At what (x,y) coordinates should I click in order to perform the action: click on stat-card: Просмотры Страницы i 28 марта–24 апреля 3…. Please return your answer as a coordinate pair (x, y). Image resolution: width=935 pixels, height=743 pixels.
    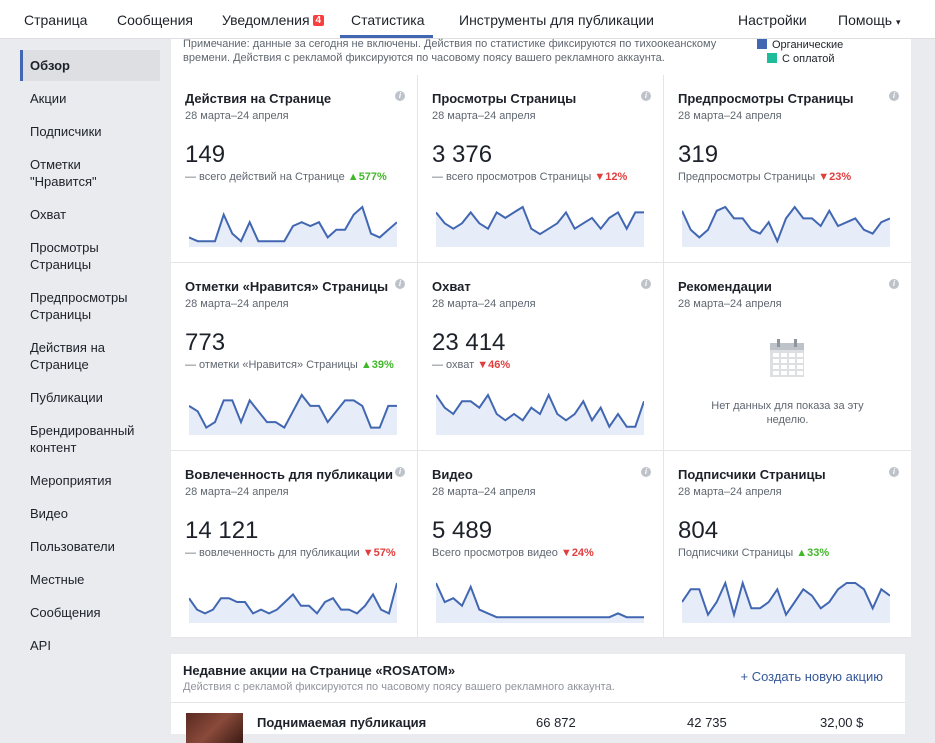
    Looking at the image, I should click on (541, 169).